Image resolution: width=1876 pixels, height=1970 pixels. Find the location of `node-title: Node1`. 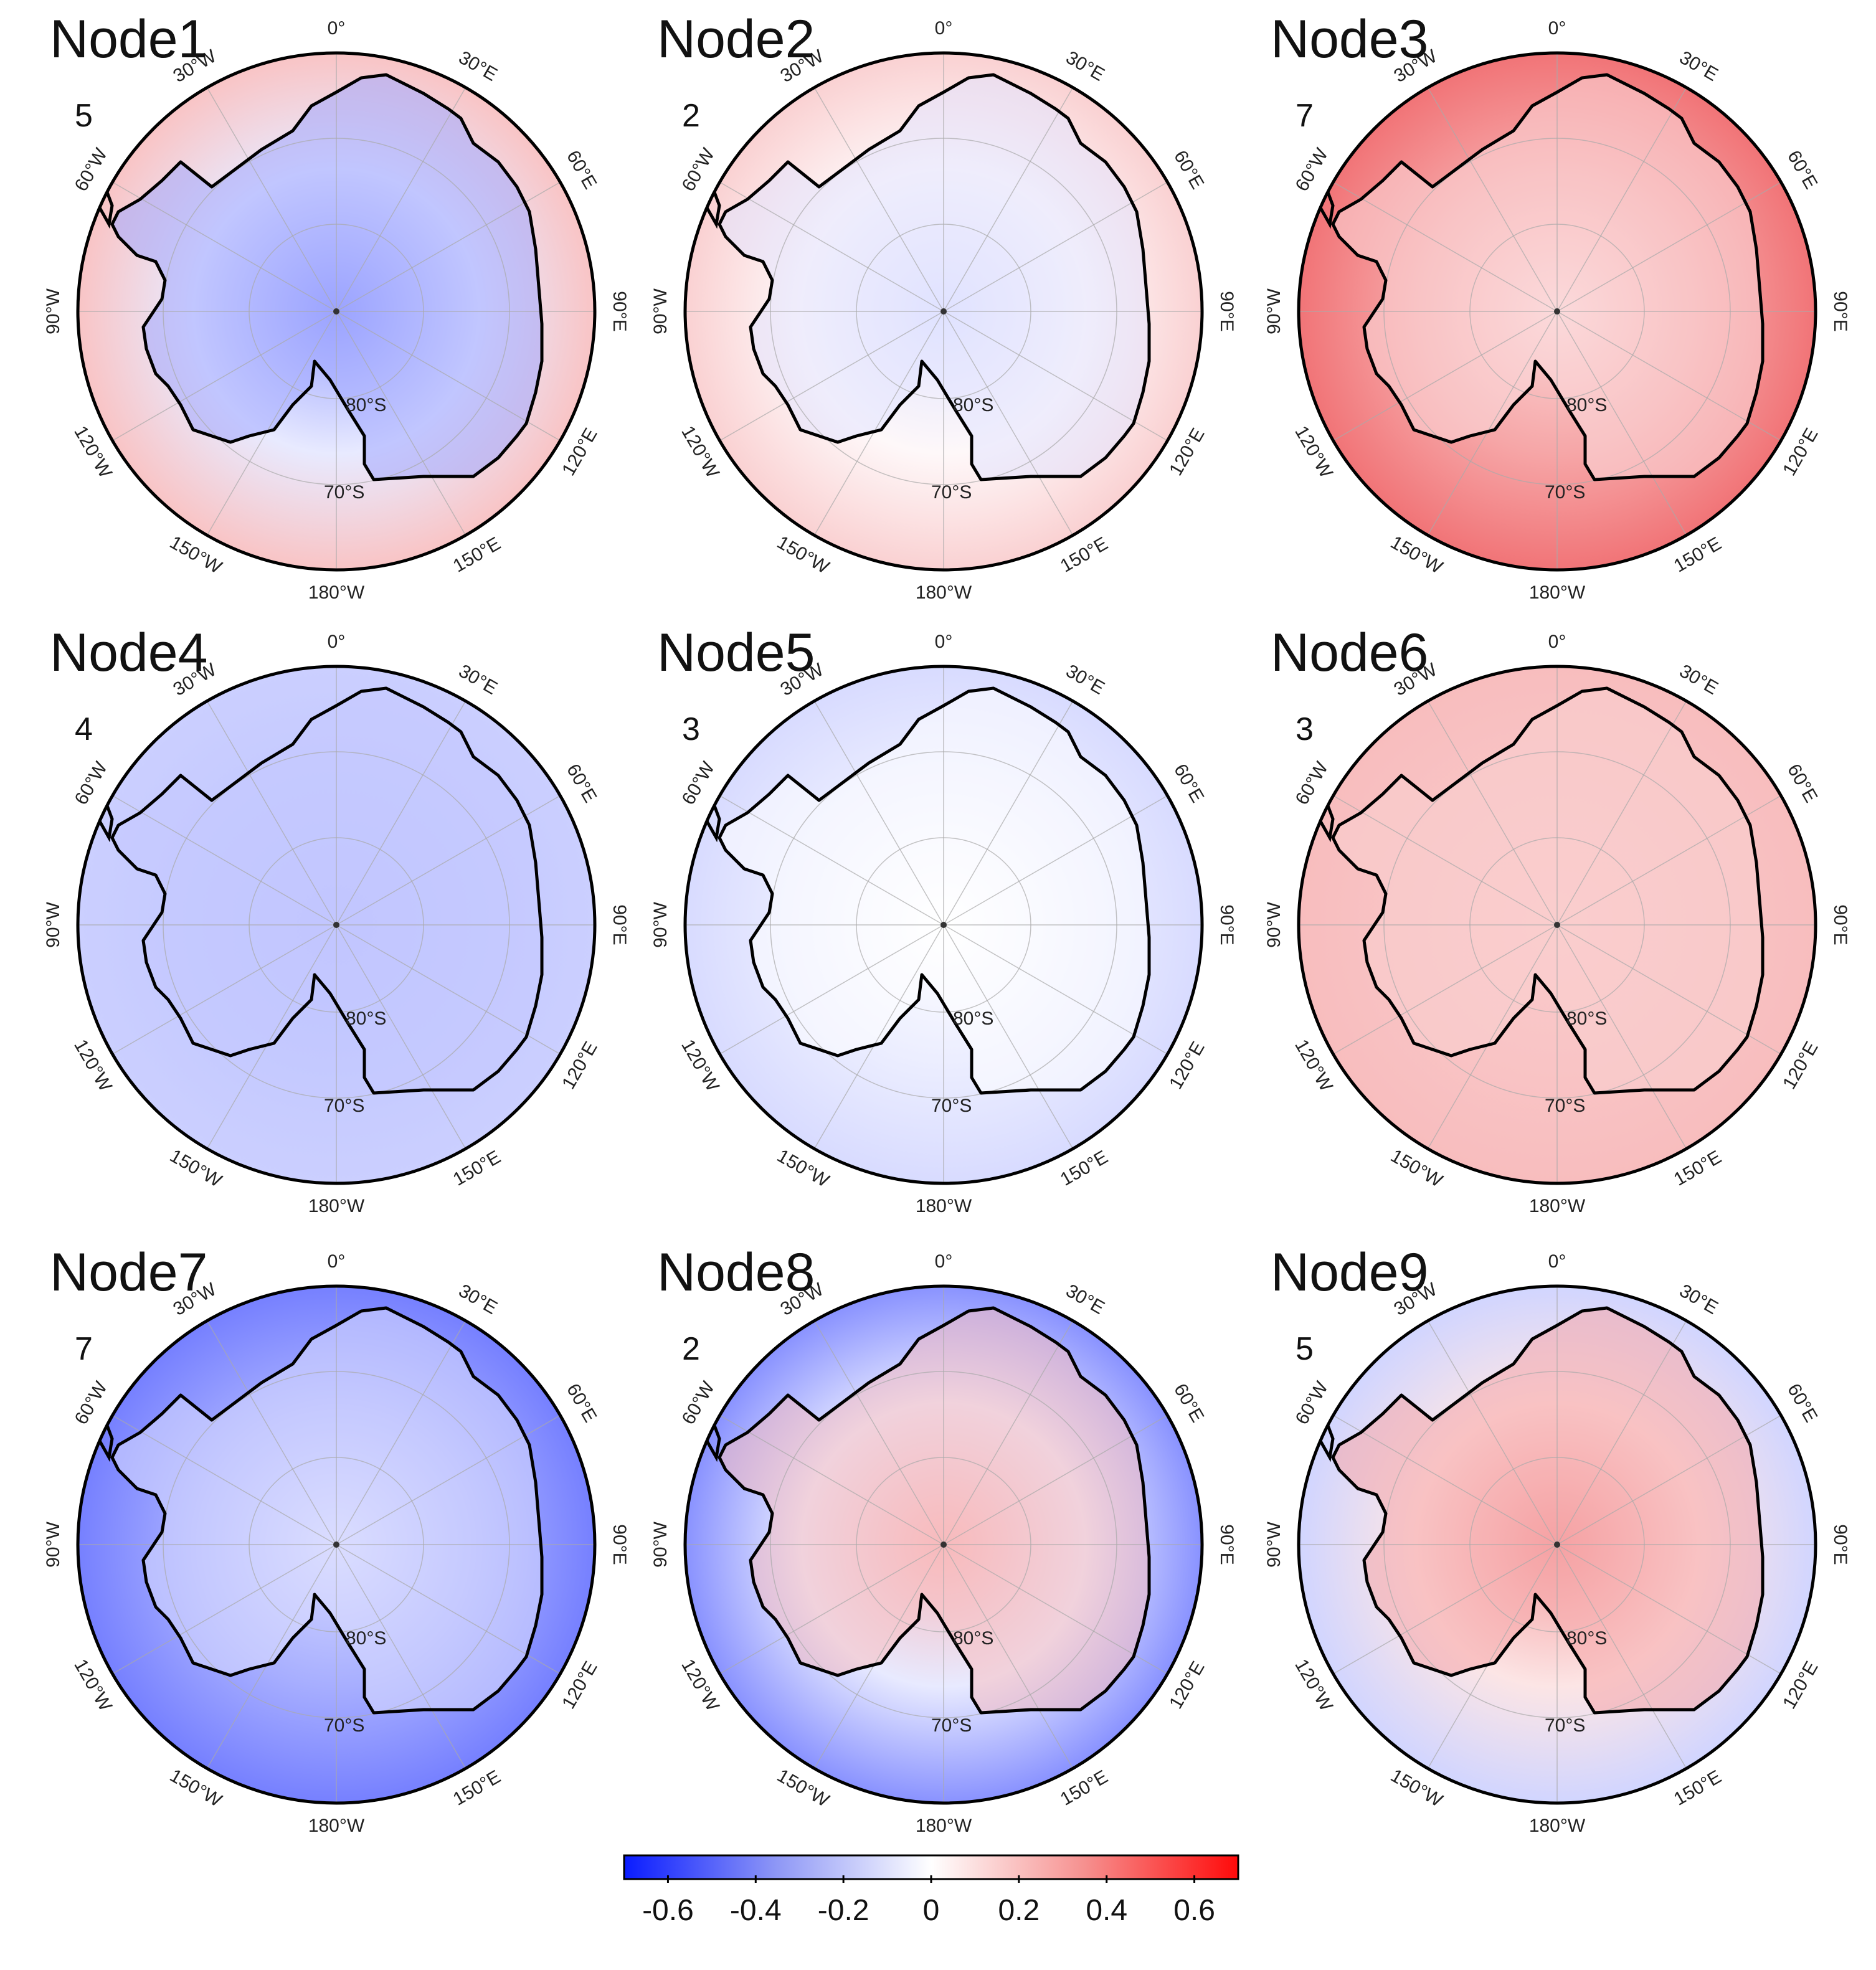

node-title: Node1 is located at coordinates (129, 39).